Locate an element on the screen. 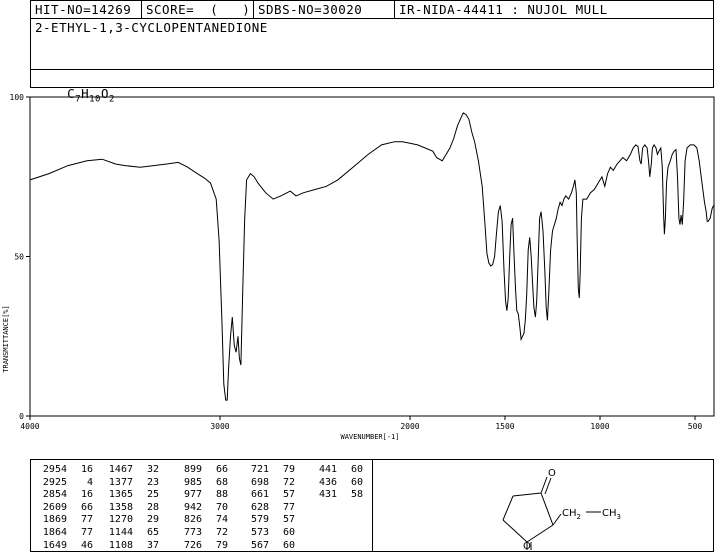 Image resolution: width=715 pixels, height=553 pixels. peak-column-4: 721 79 698 72 661 57 628 77 579 57 573 60 567 60 is located at coordinates (264, 508).